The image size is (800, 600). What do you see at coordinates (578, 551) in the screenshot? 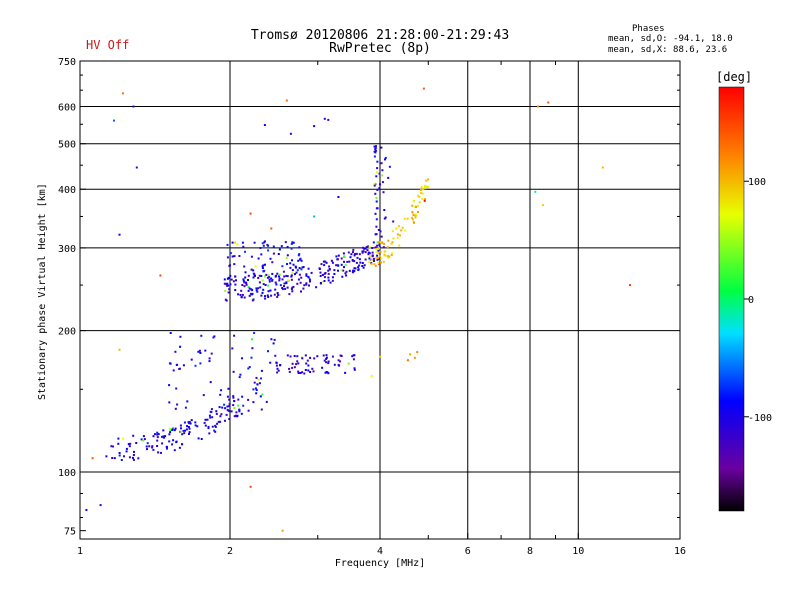
I see `x-tick-label: 10` at bounding box center [578, 551].